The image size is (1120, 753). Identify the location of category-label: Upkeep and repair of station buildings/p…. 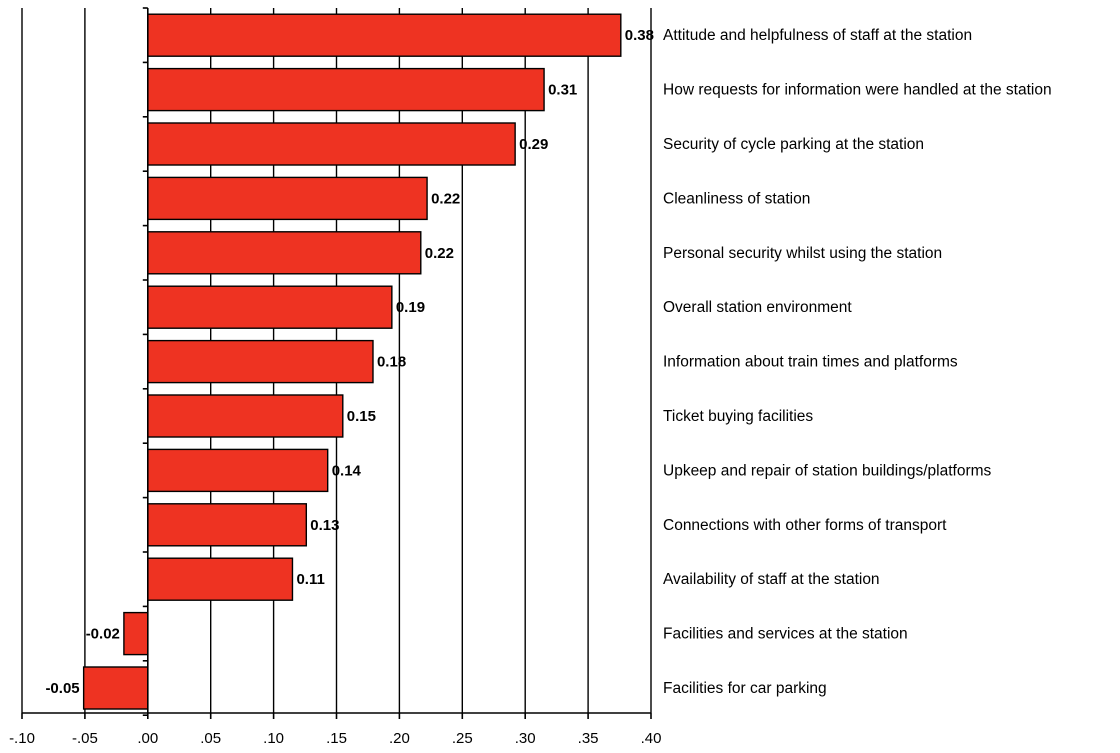
(827, 470).